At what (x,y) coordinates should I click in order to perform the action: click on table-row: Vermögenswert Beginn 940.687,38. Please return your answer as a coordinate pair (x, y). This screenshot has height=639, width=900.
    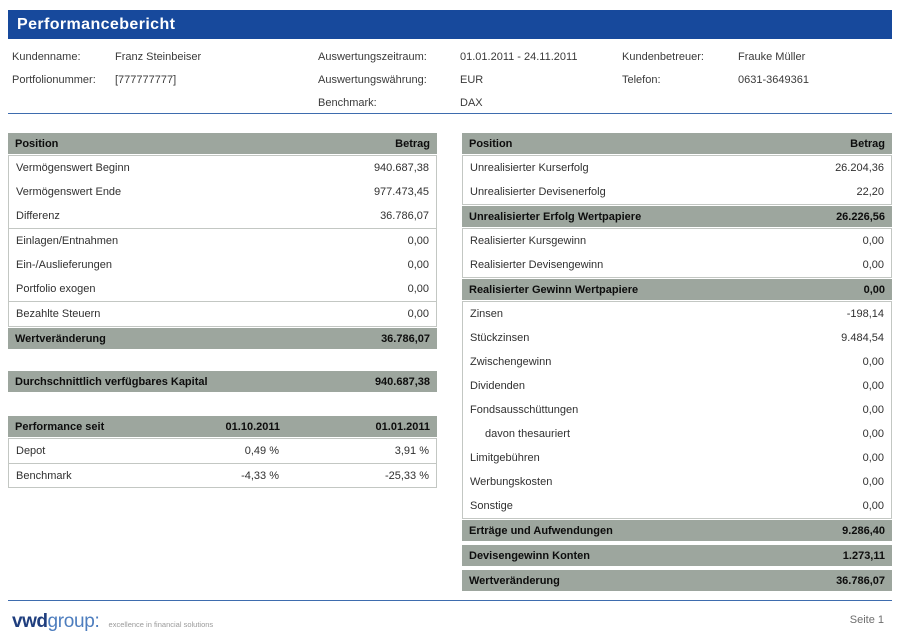
    Looking at the image, I should click on (222, 168).